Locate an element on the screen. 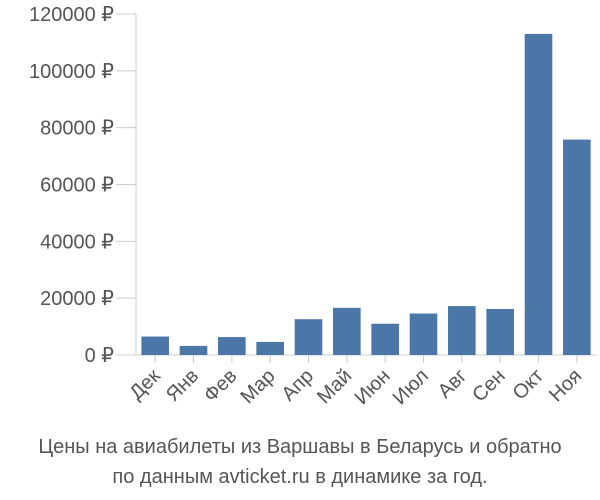  y-tick-label: 0 ₽ is located at coordinates (100, 356).